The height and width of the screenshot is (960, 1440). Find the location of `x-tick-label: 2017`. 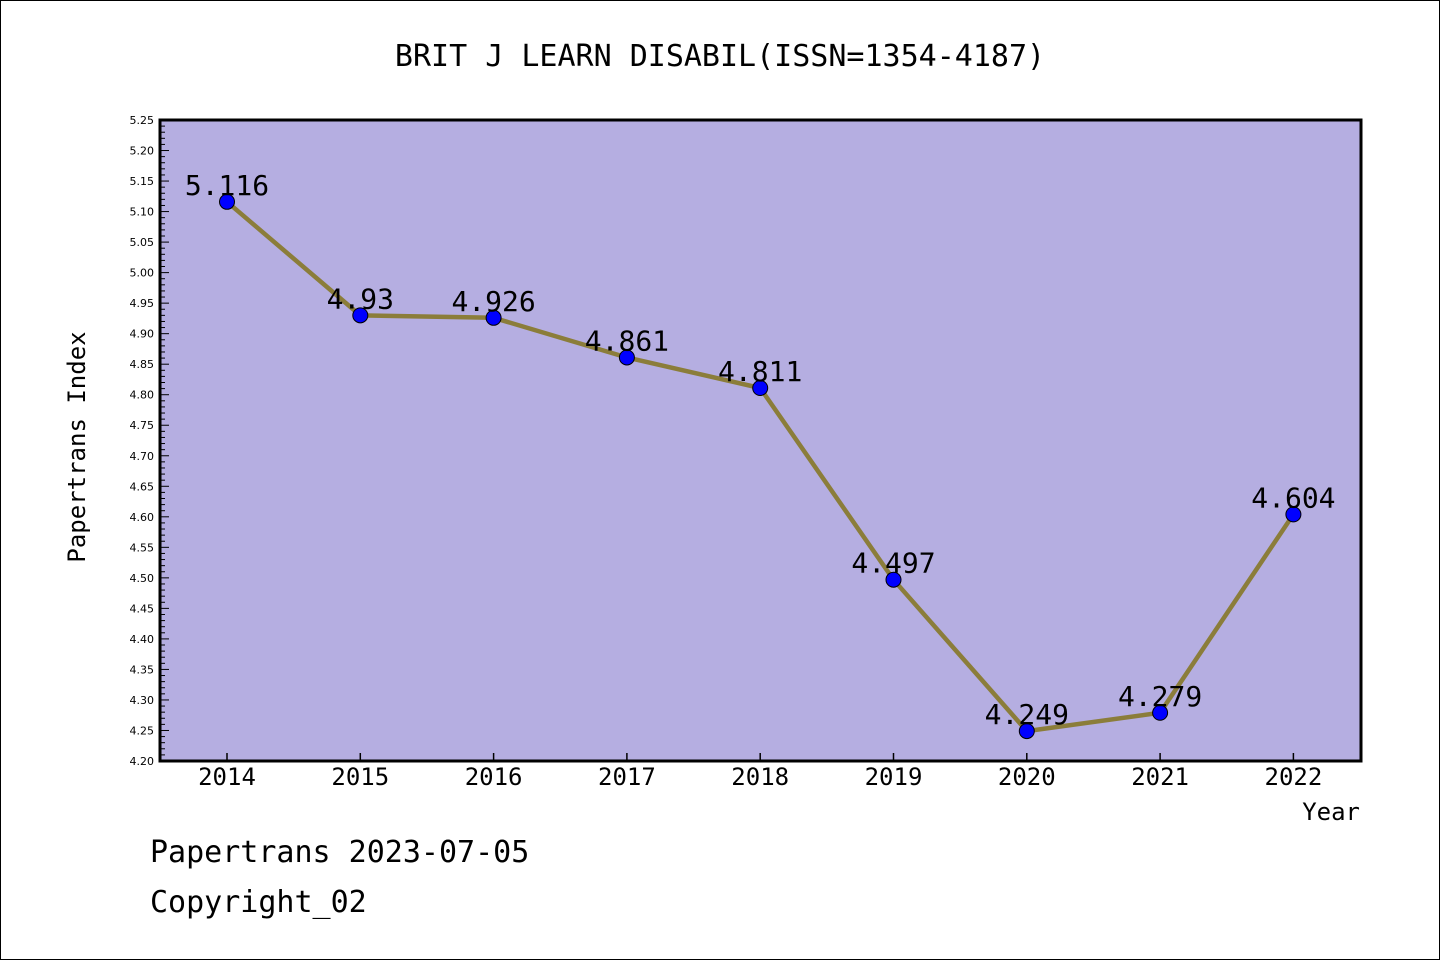

x-tick-label: 2017 is located at coordinates (627, 777).